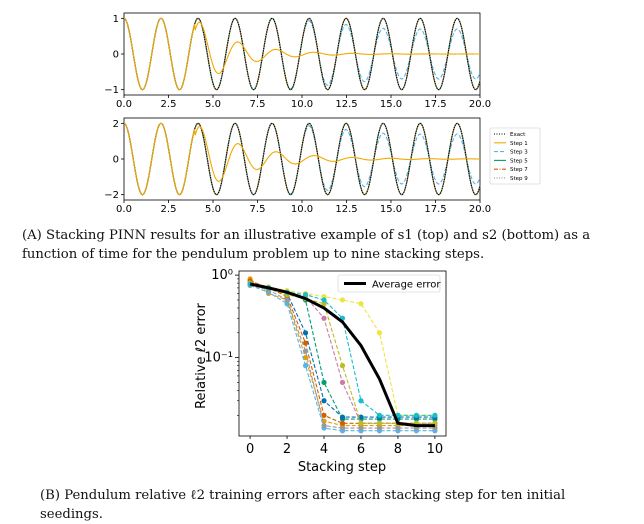  What do you see at coordinates (116, 55) in the screenshot?
I see `y-tick-label: 0` at bounding box center [116, 55].